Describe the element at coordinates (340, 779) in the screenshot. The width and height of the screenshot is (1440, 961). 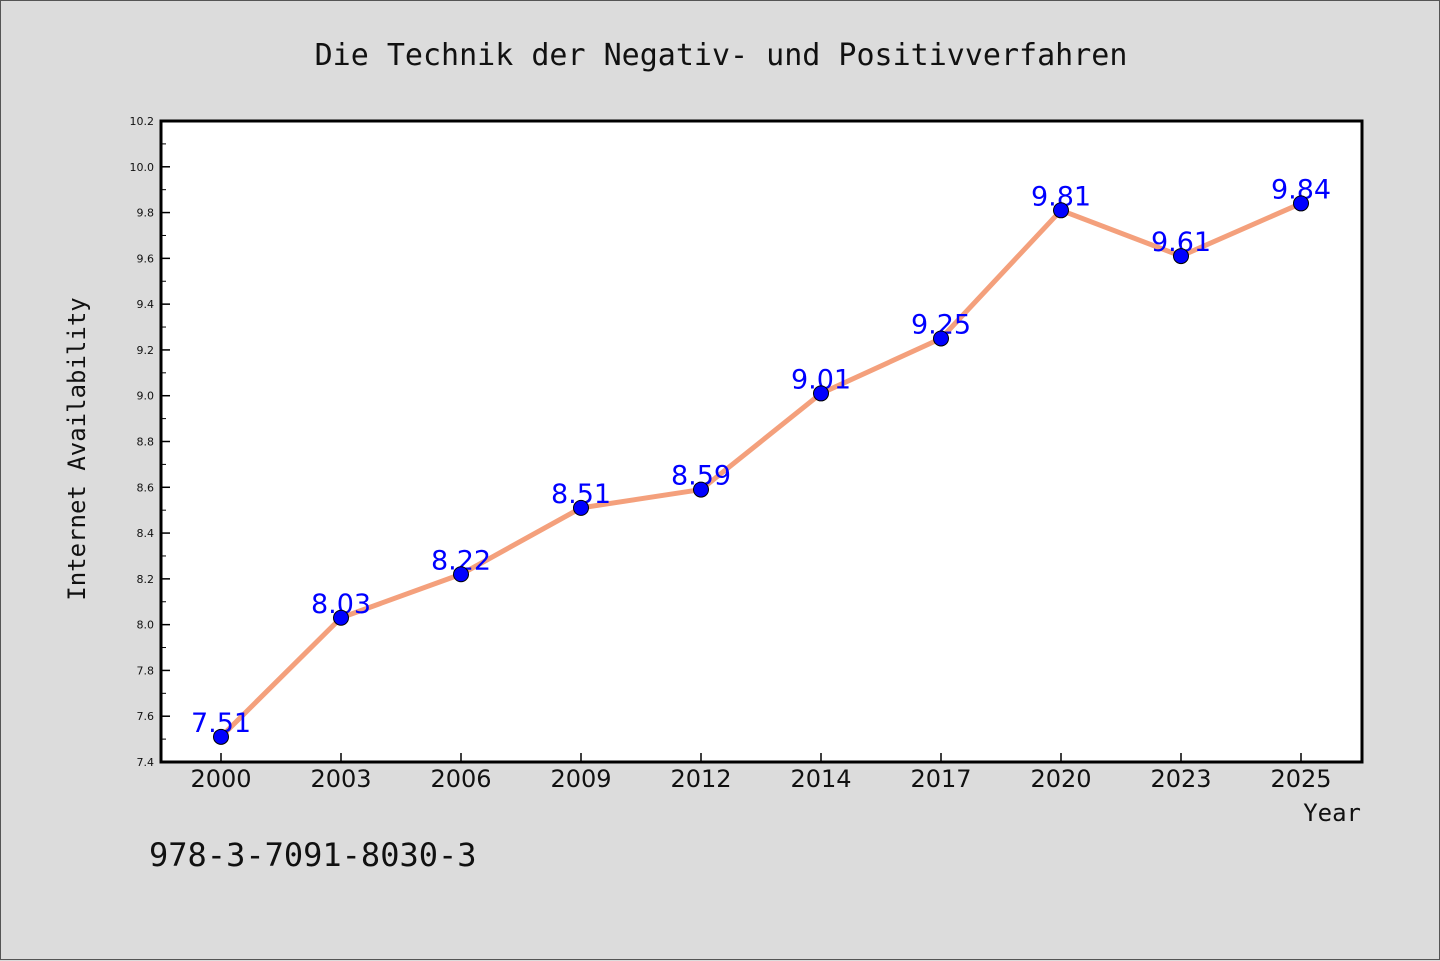
I see `x-tick-label: 2003` at that location.